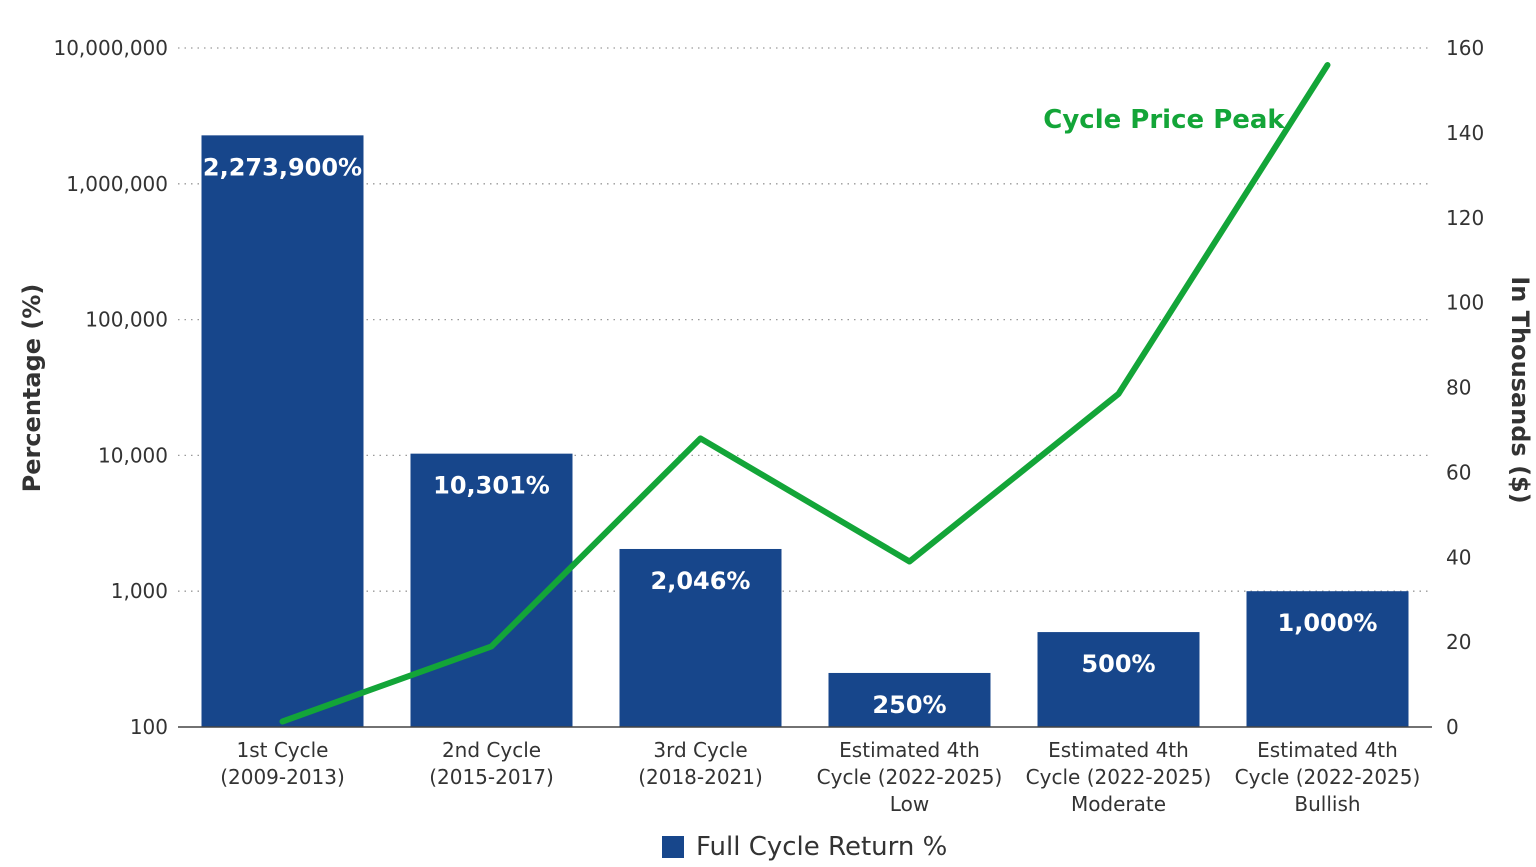 The height and width of the screenshot is (867, 1536). I want to click on category-label-line: (2015-2017), so click(491, 777).